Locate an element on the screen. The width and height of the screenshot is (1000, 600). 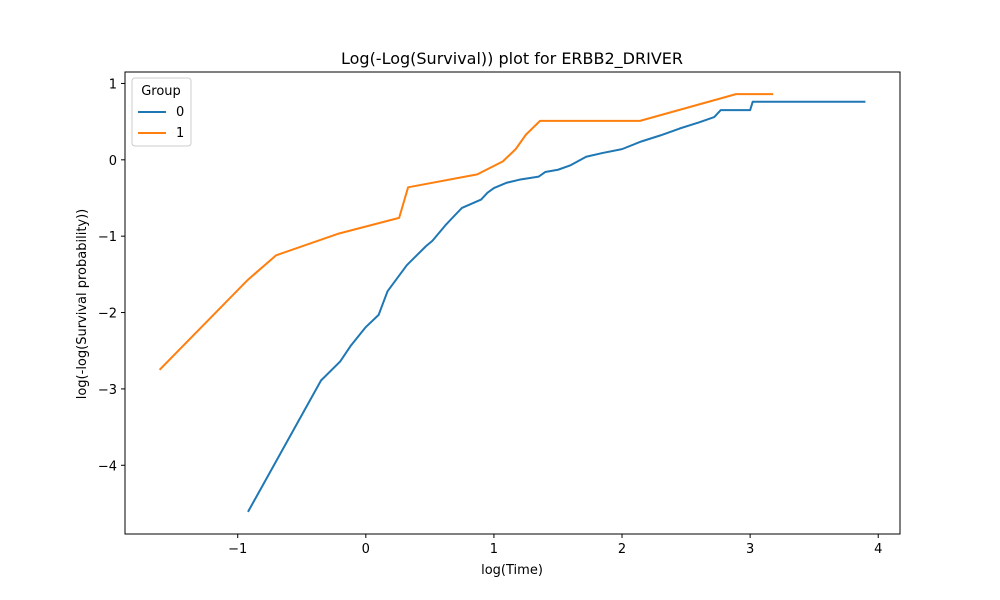
legend-label-group-1: 1 is located at coordinates (180, 133).